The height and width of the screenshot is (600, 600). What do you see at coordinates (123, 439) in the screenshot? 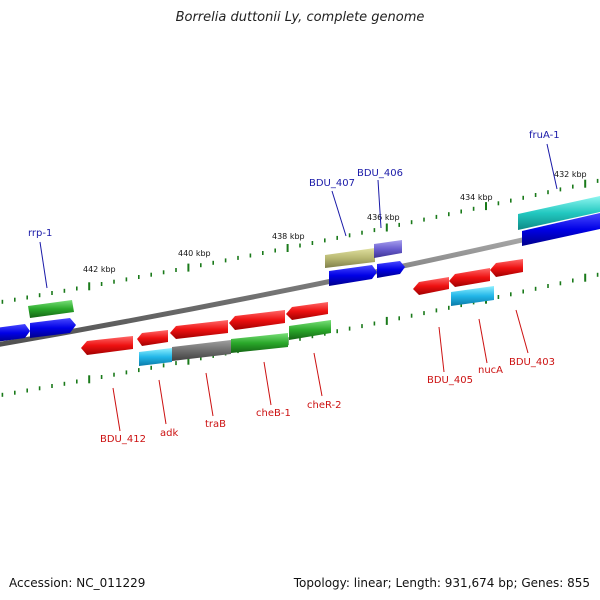
I see `gene-label-bdu-412: BDU_412` at bounding box center [123, 439].